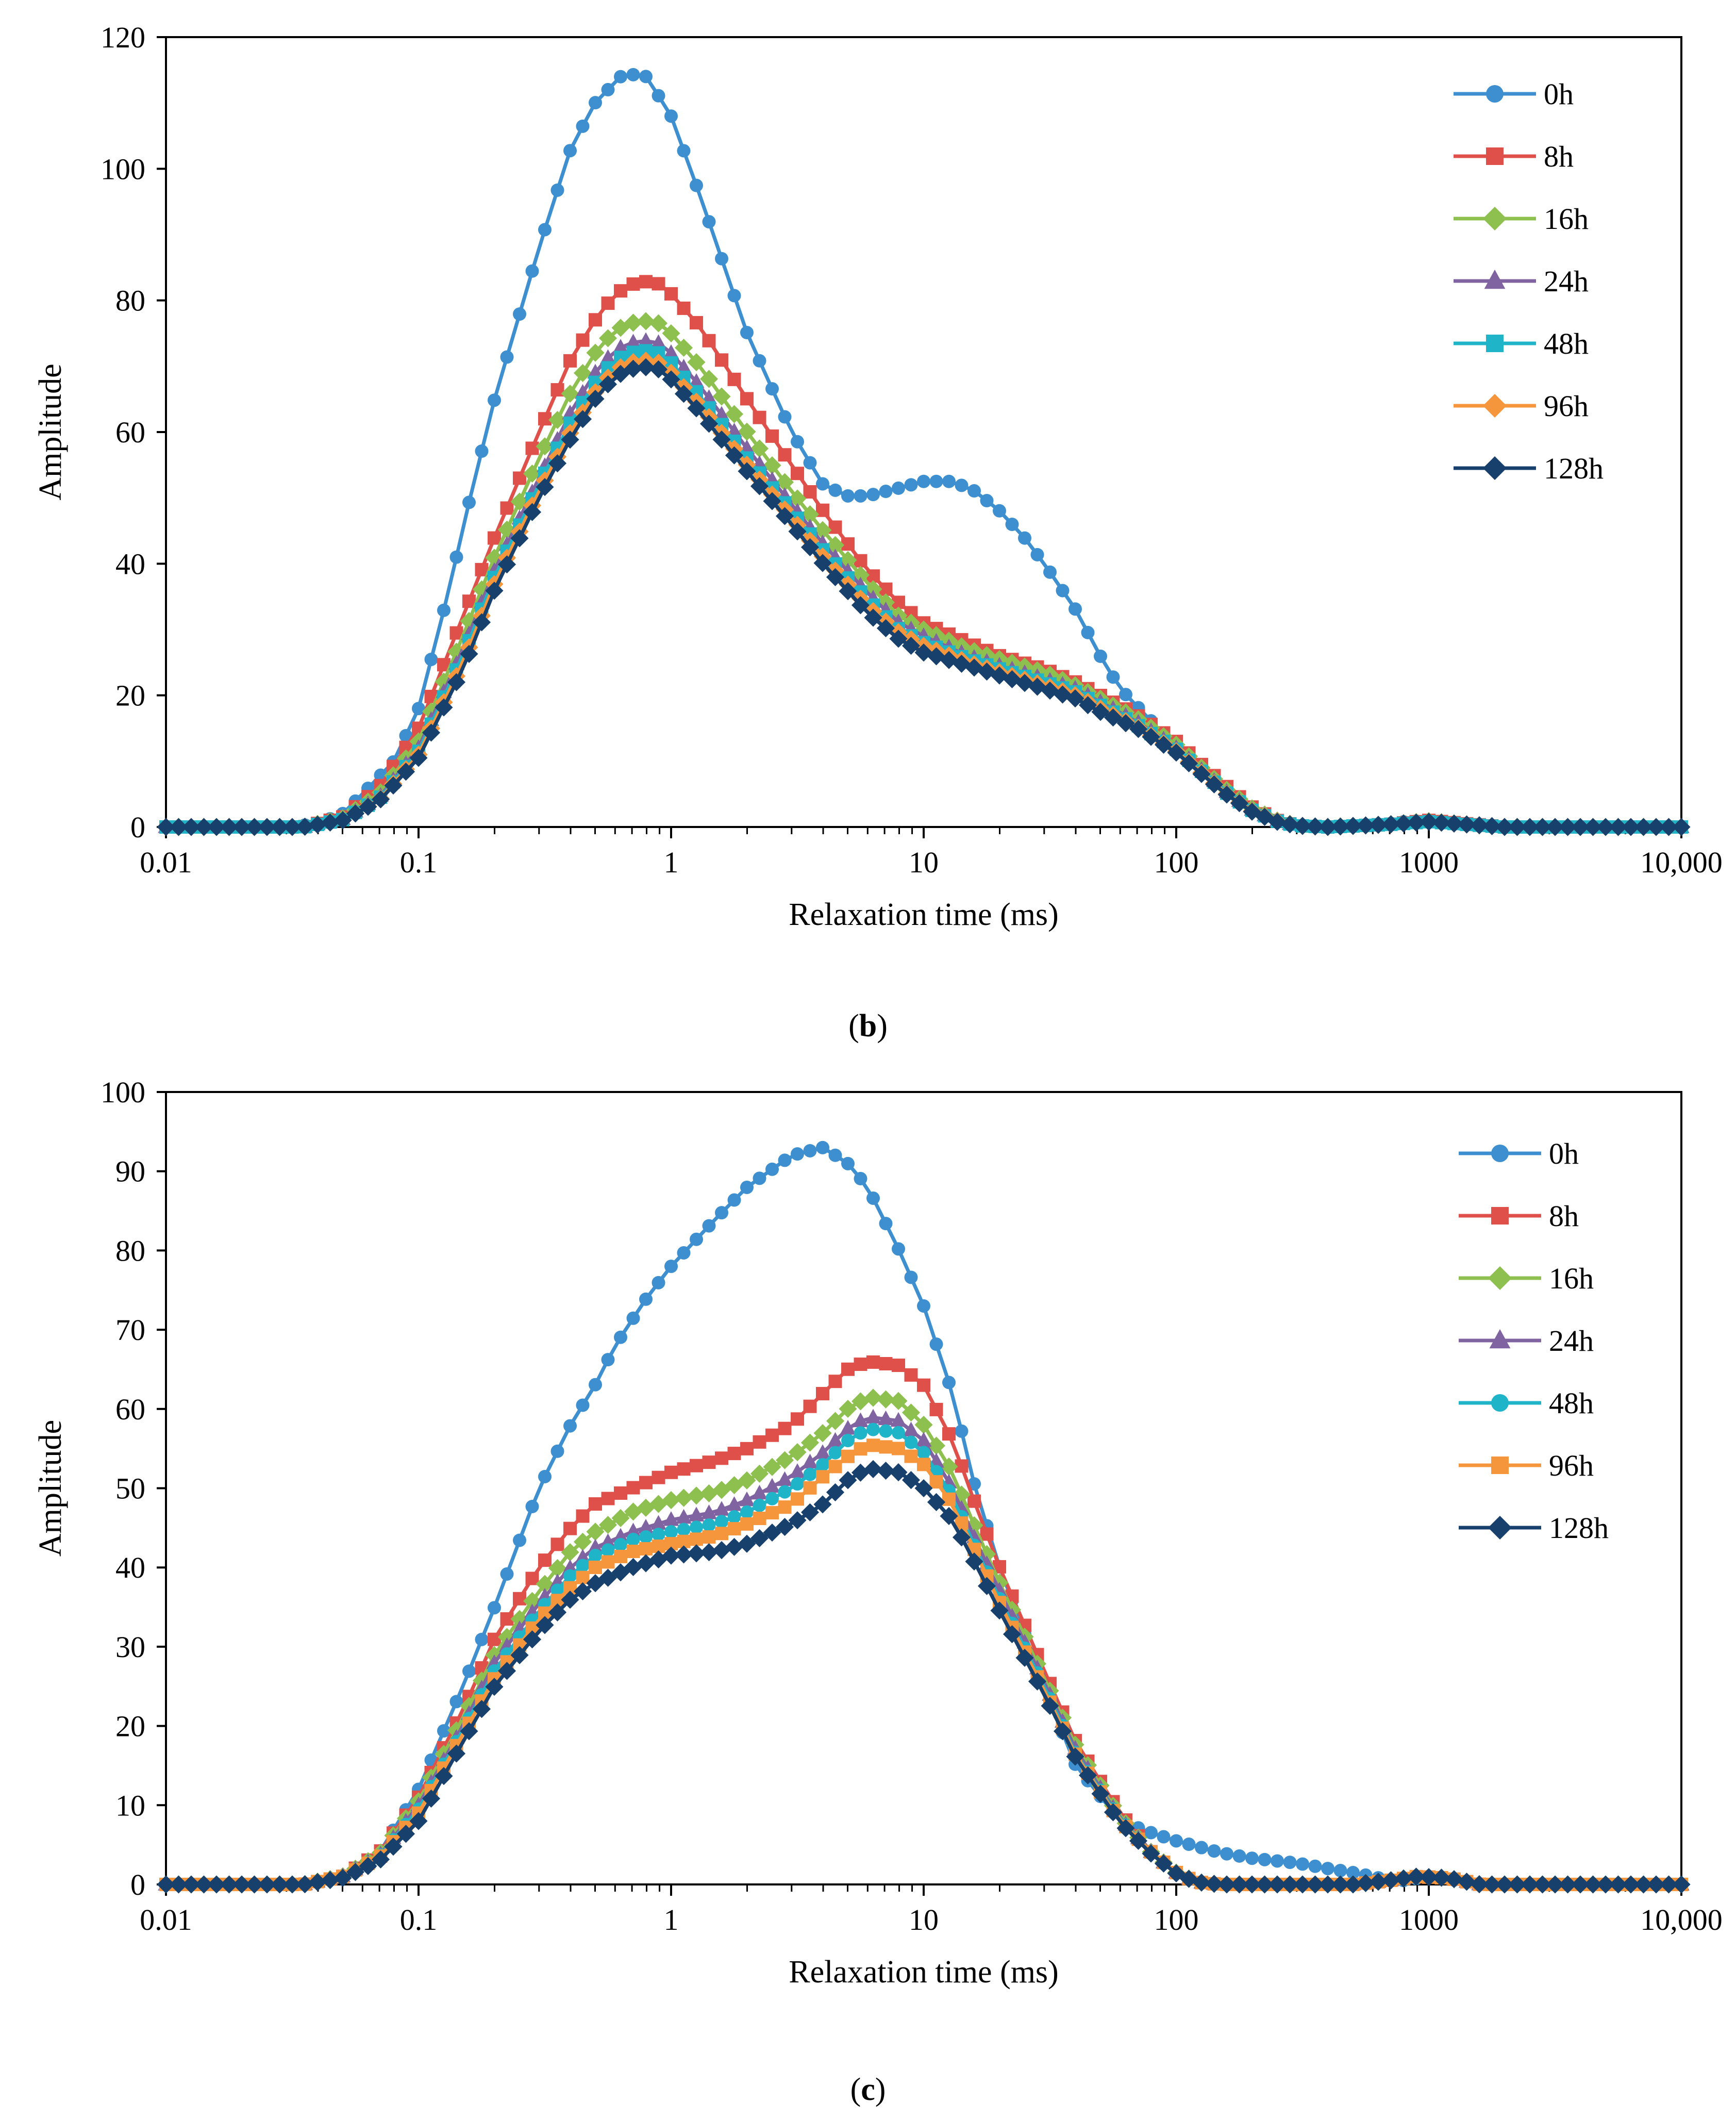 Image resolution: width=1736 pixels, height=2118 pixels. What do you see at coordinates (924, 914) in the screenshot?
I see `x-axis-title: Relaxation time (ms)` at bounding box center [924, 914].